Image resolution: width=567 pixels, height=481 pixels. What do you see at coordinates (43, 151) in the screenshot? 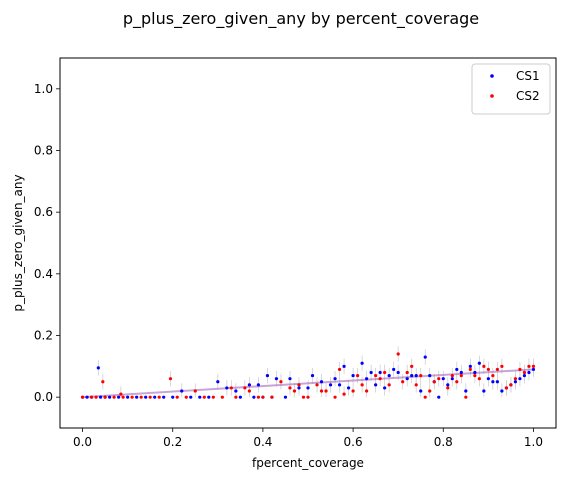
I see `y-tick-label: 0.8` at bounding box center [43, 151].